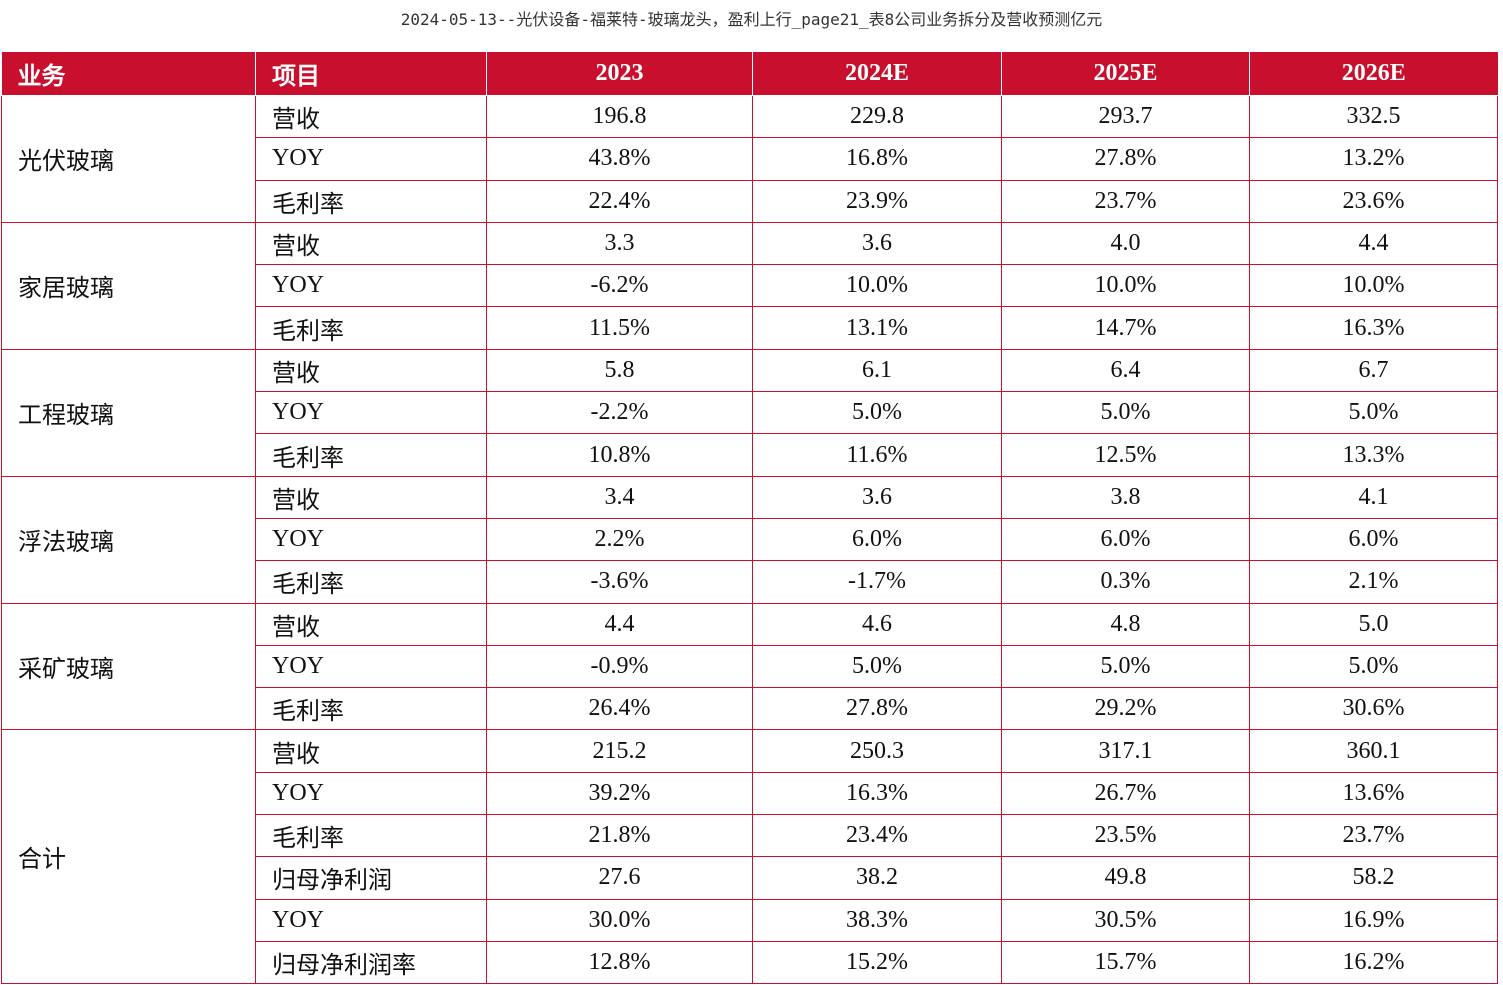 The height and width of the screenshot is (985, 1503). Describe the element at coordinates (1373, 497) in the screenshot. I see `value-cell: 4.1` at that location.